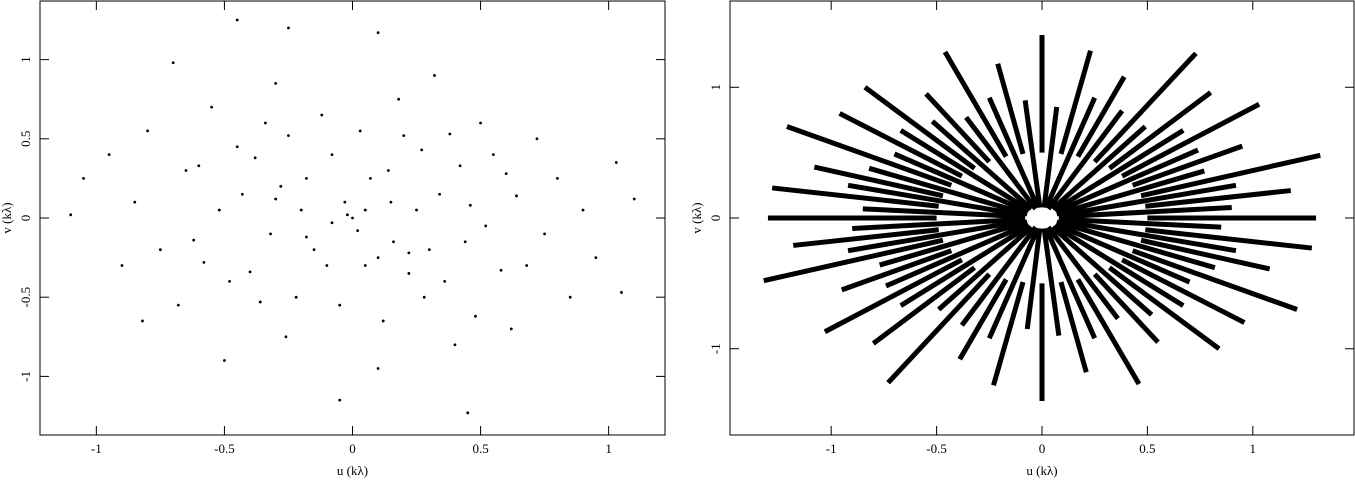 The height and width of the screenshot is (483, 1355). Describe the element at coordinates (25, 139) in the screenshot. I see `y-tick-label: 0.5` at that location.